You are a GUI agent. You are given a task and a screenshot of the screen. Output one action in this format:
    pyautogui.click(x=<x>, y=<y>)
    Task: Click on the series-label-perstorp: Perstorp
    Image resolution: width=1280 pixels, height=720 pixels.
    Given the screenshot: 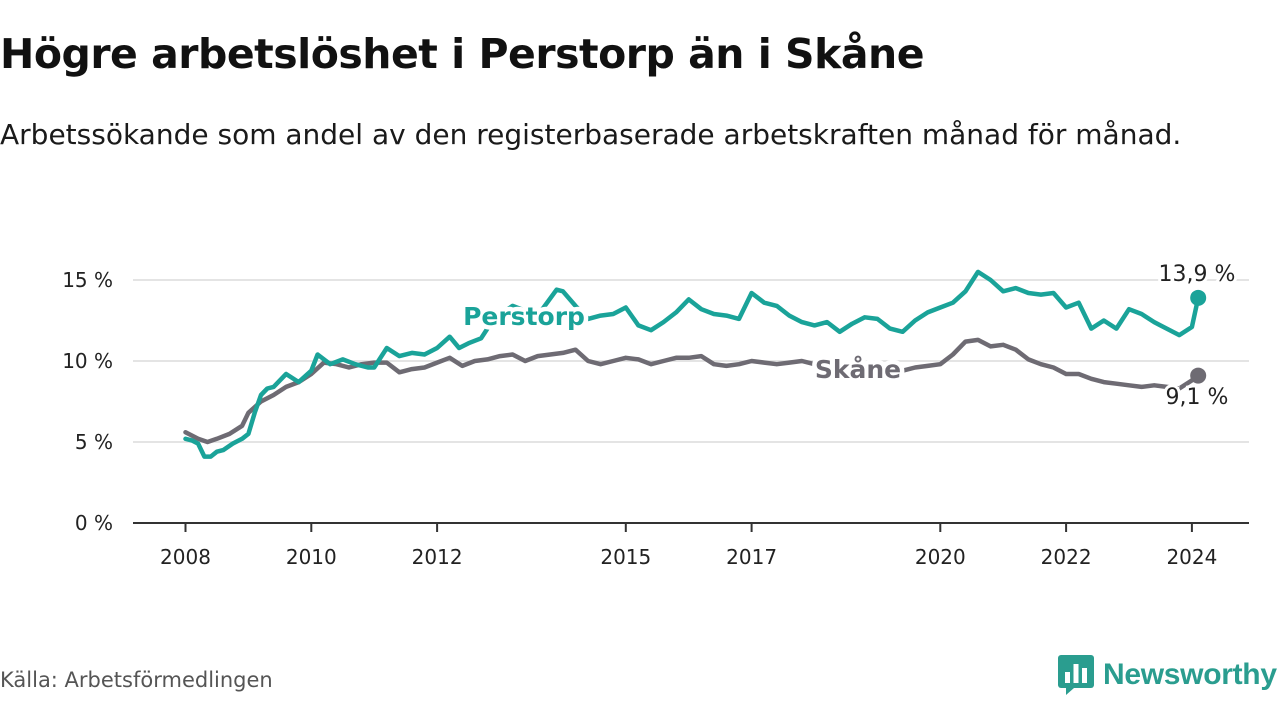 What is the action you would take?
    pyautogui.click(x=524, y=316)
    